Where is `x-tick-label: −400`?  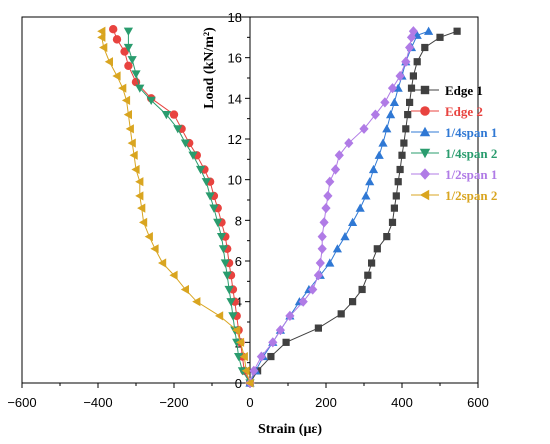 x-tick-label: −400 is located at coordinates (97, 402).